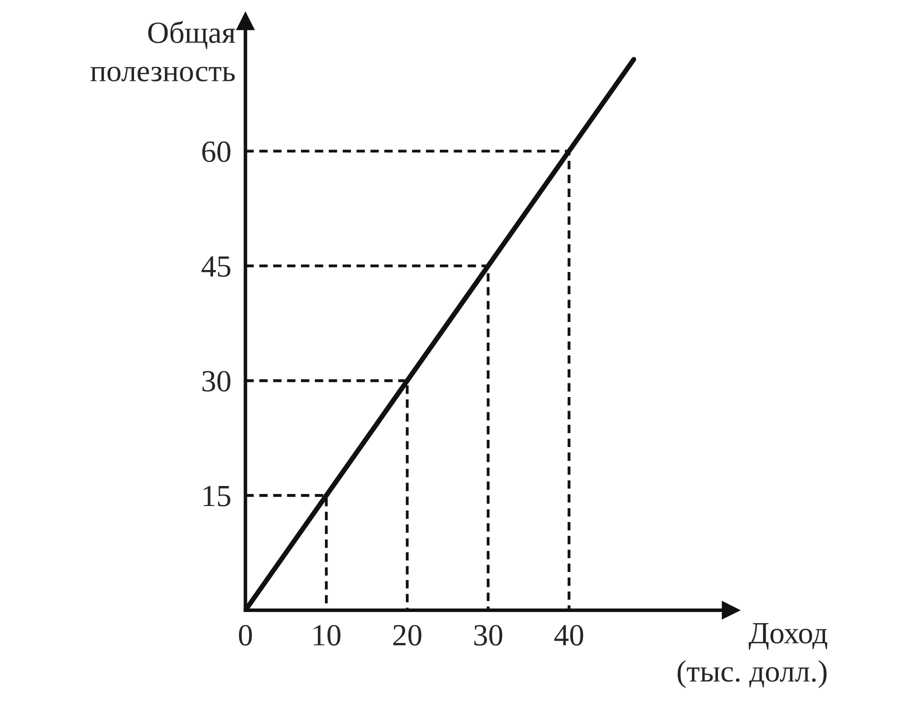  What do you see at coordinates (245, 635) in the screenshot?
I see `x-tick-label: 0` at bounding box center [245, 635].